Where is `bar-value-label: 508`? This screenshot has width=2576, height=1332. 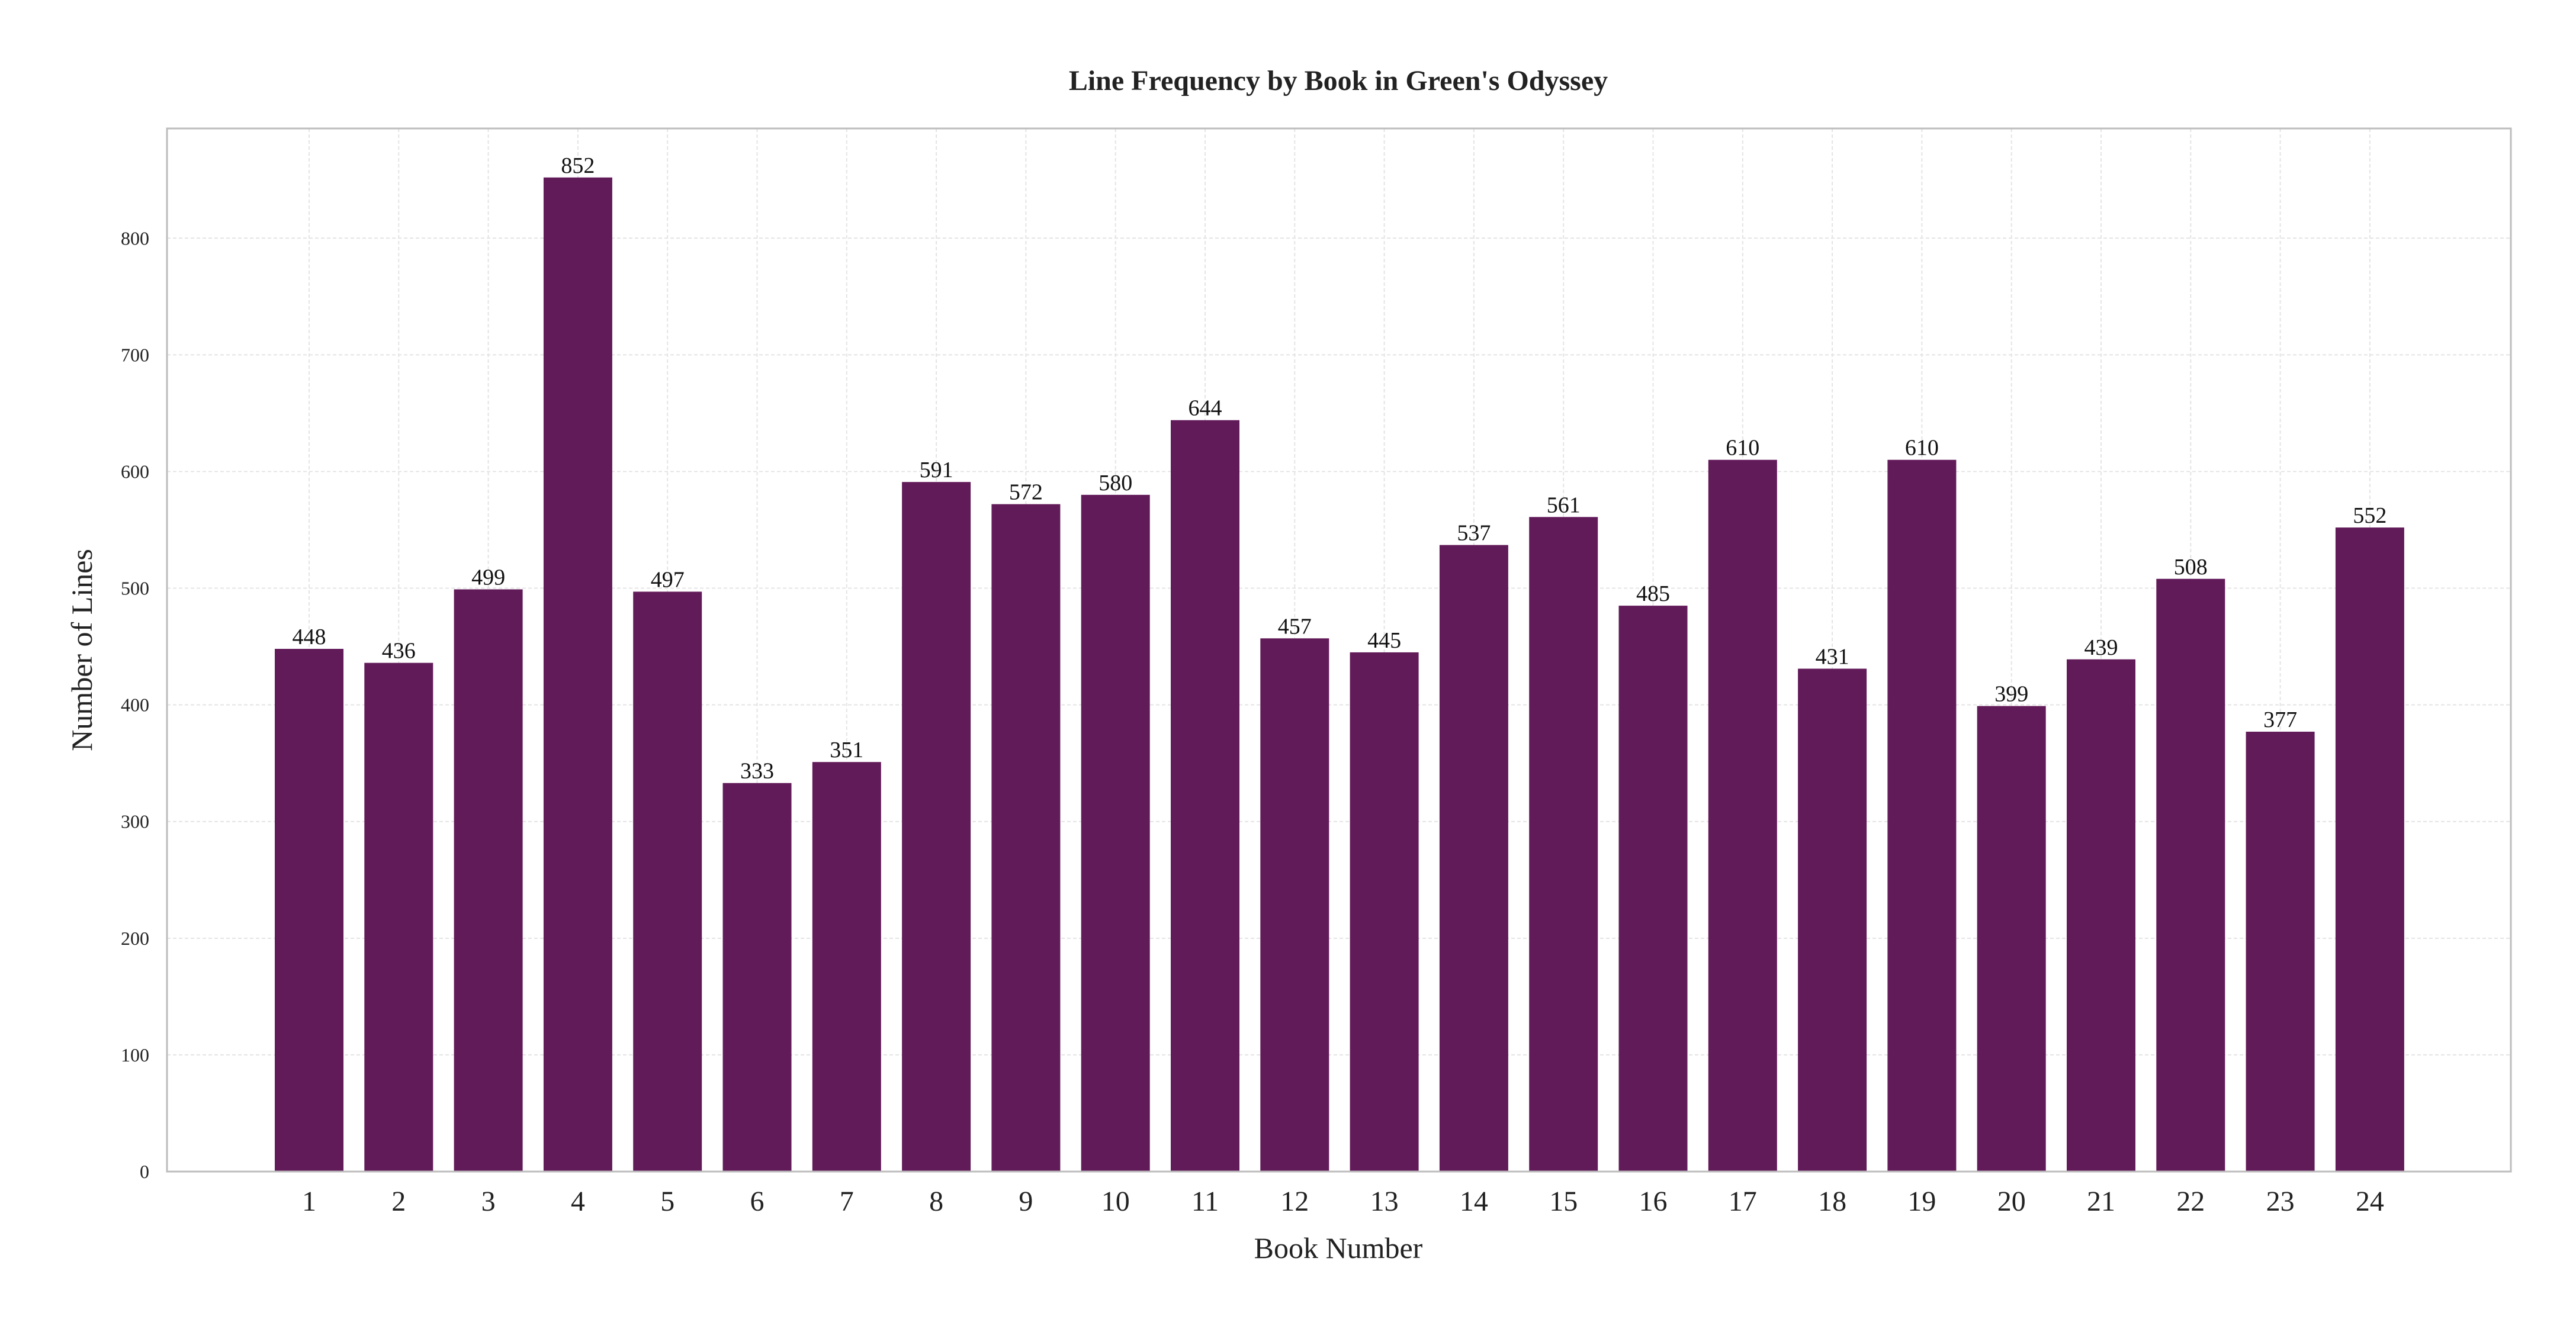 bar-value-label: 508 is located at coordinates (2191, 567).